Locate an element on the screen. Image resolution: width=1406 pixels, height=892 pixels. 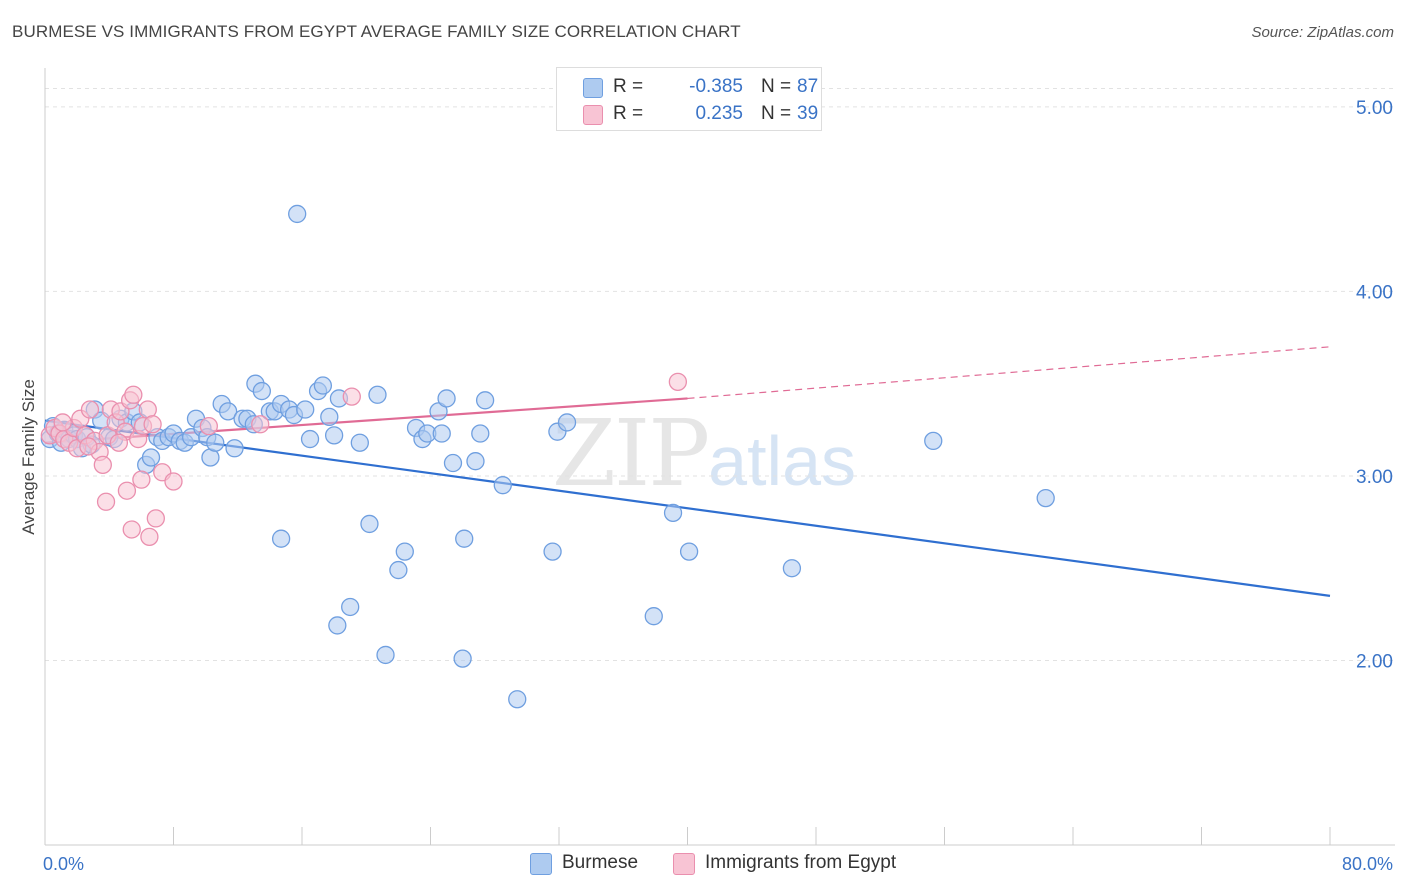
x-tick-label: 80.0% is located at coordinates (1367, 864).